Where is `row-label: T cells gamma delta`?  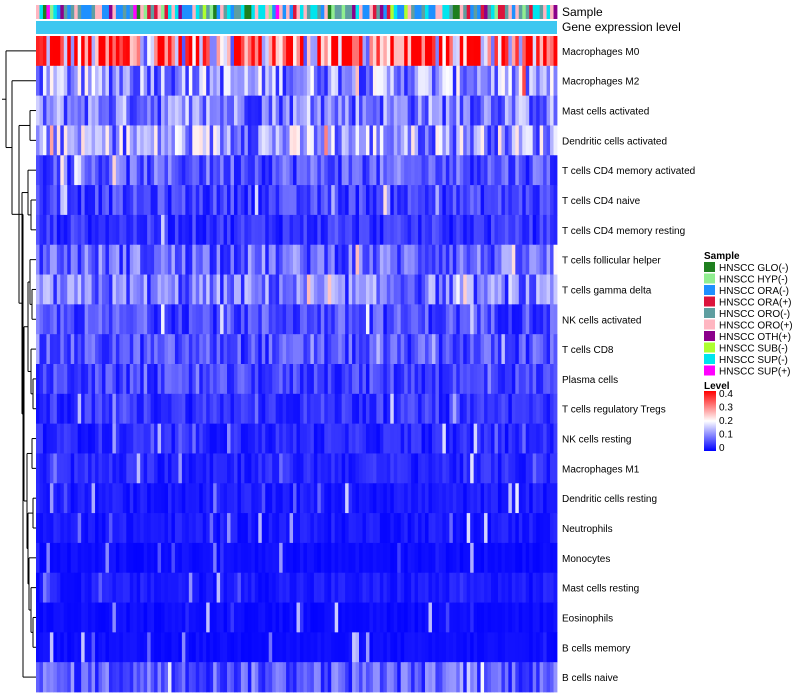 row-label: T cells gamma delta is located at coordinates (607, 291).